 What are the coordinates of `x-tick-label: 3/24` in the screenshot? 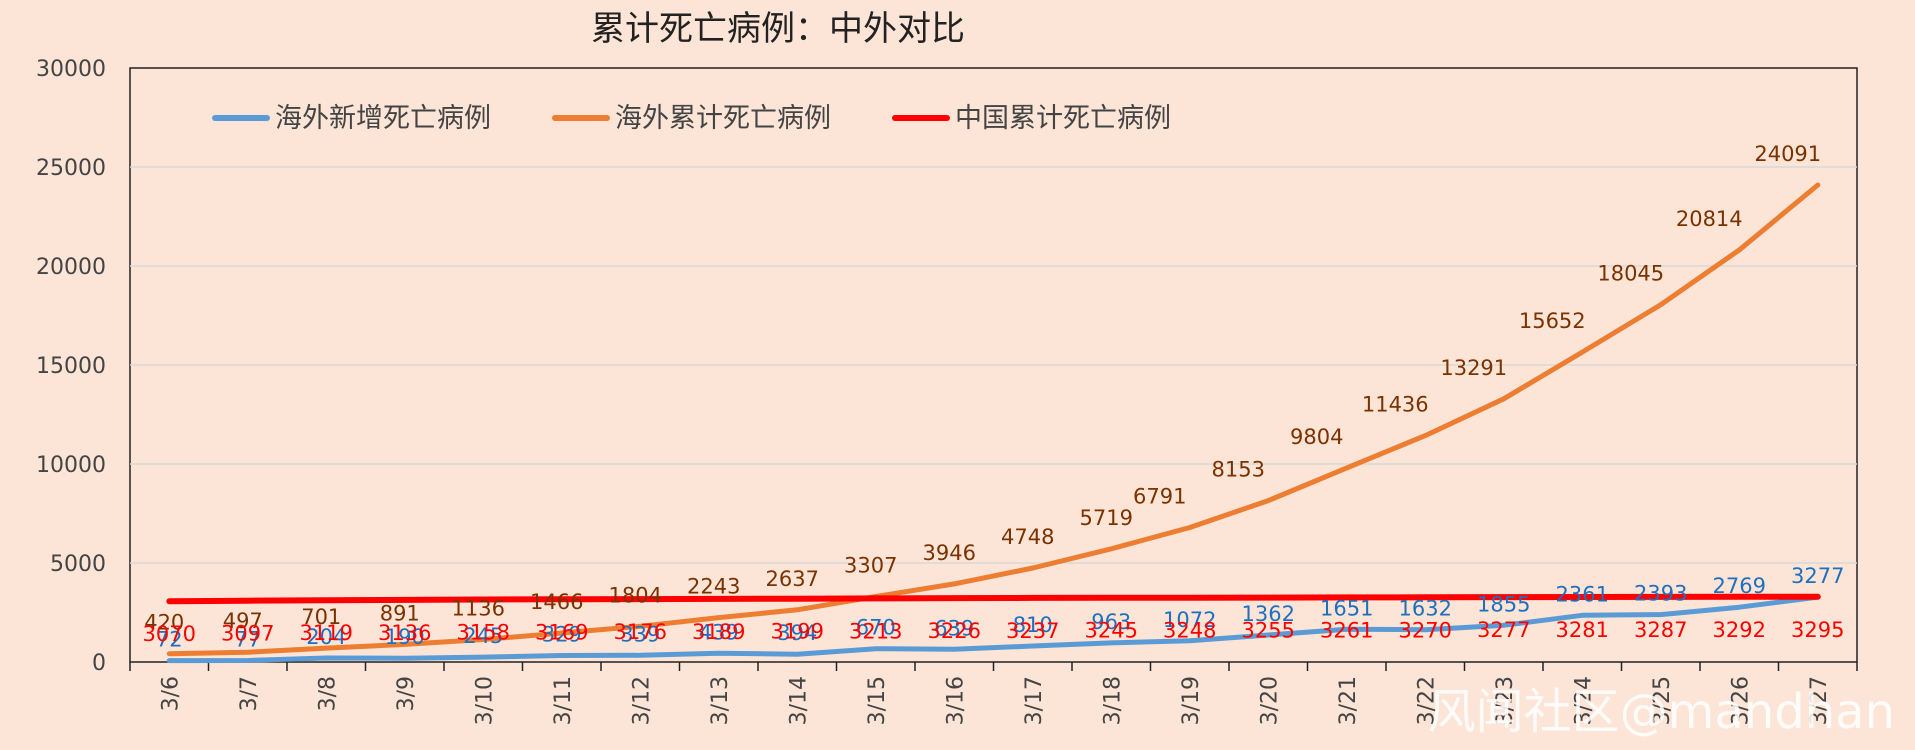 It's located at (1583, 700).